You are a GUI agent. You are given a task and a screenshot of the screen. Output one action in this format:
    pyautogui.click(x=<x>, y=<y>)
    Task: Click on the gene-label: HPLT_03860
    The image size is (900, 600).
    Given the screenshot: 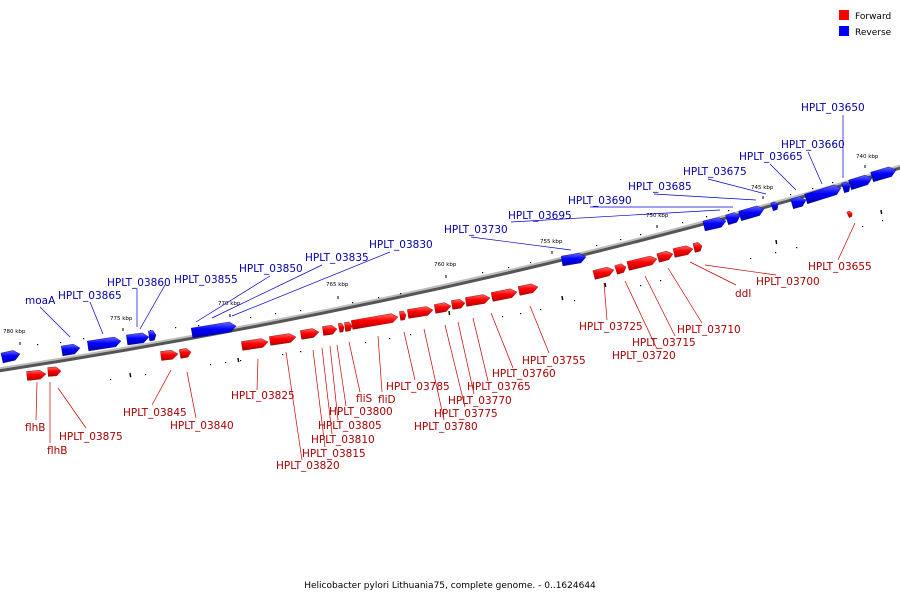 What is the action you would take?
    pyautogui.click(x=139, y=283)
    